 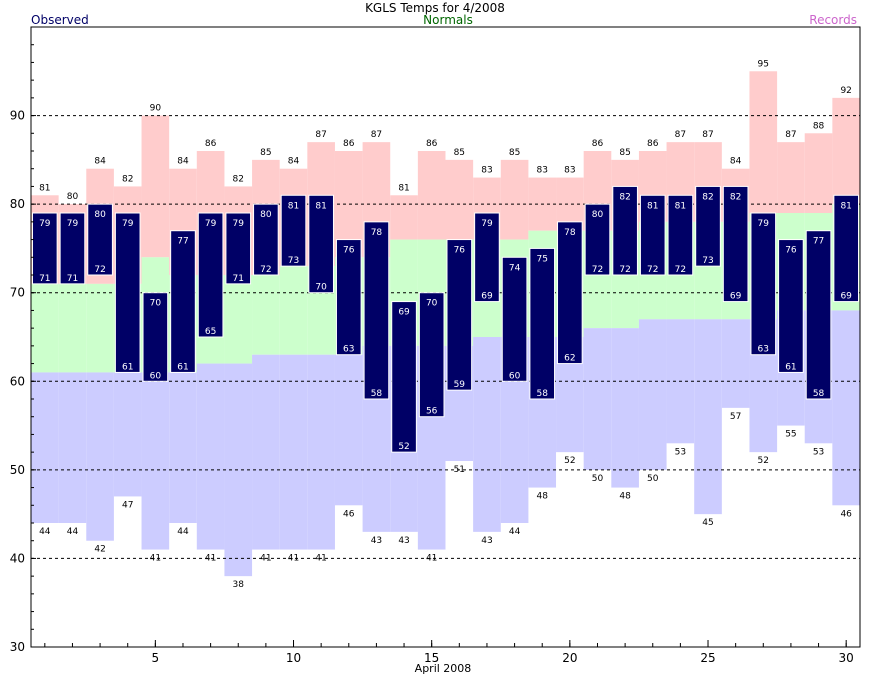 What do you see at coordinates (845, 91) in the screenshot?
I see `record-high-label: 92` at bounding box center [845, 91].